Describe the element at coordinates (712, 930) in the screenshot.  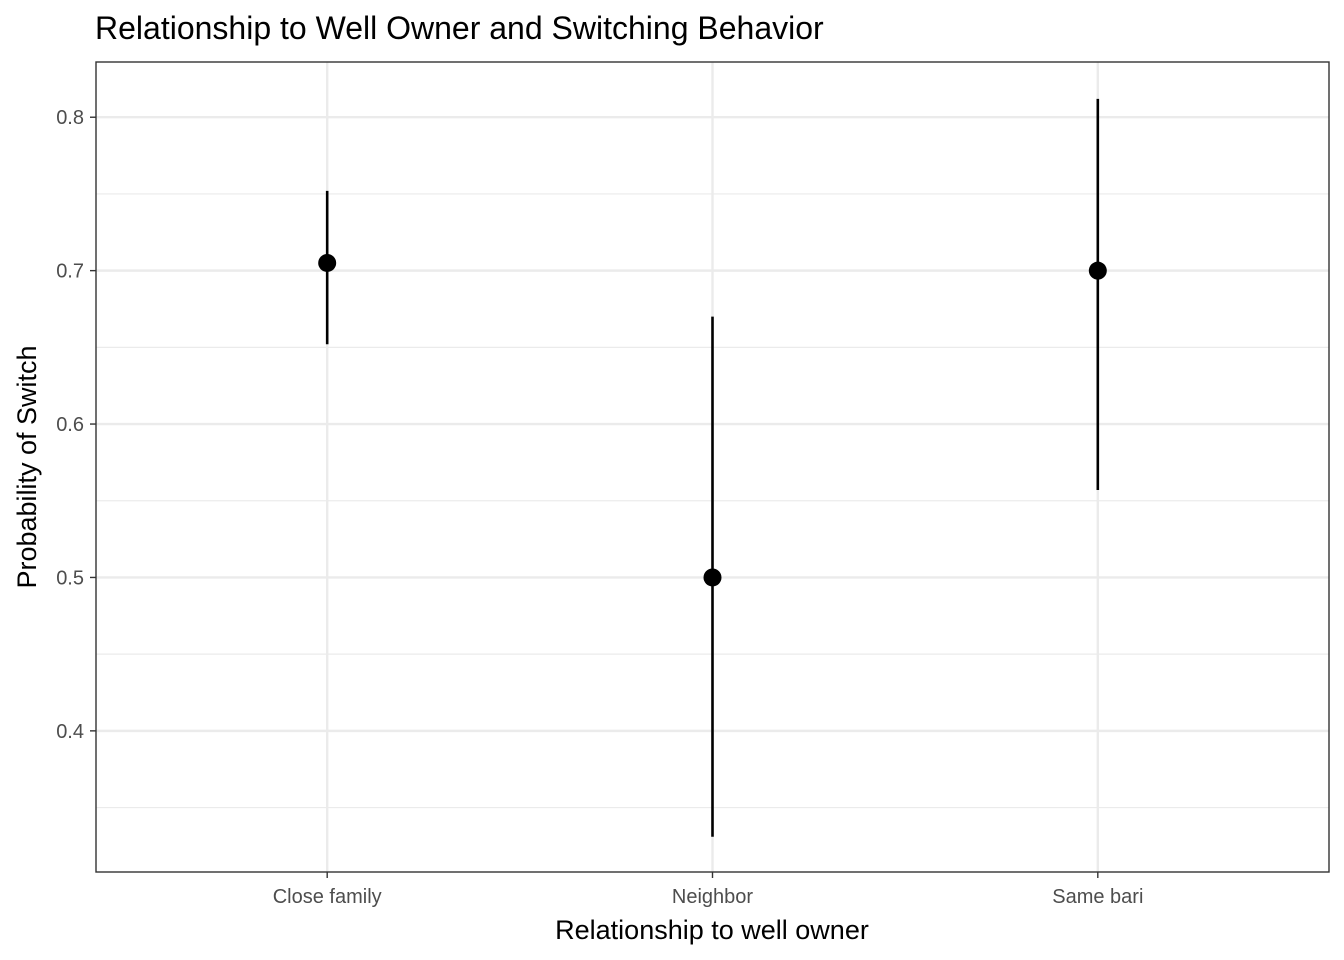
I see `x-axis-title: Relationship to well owner` at that location.